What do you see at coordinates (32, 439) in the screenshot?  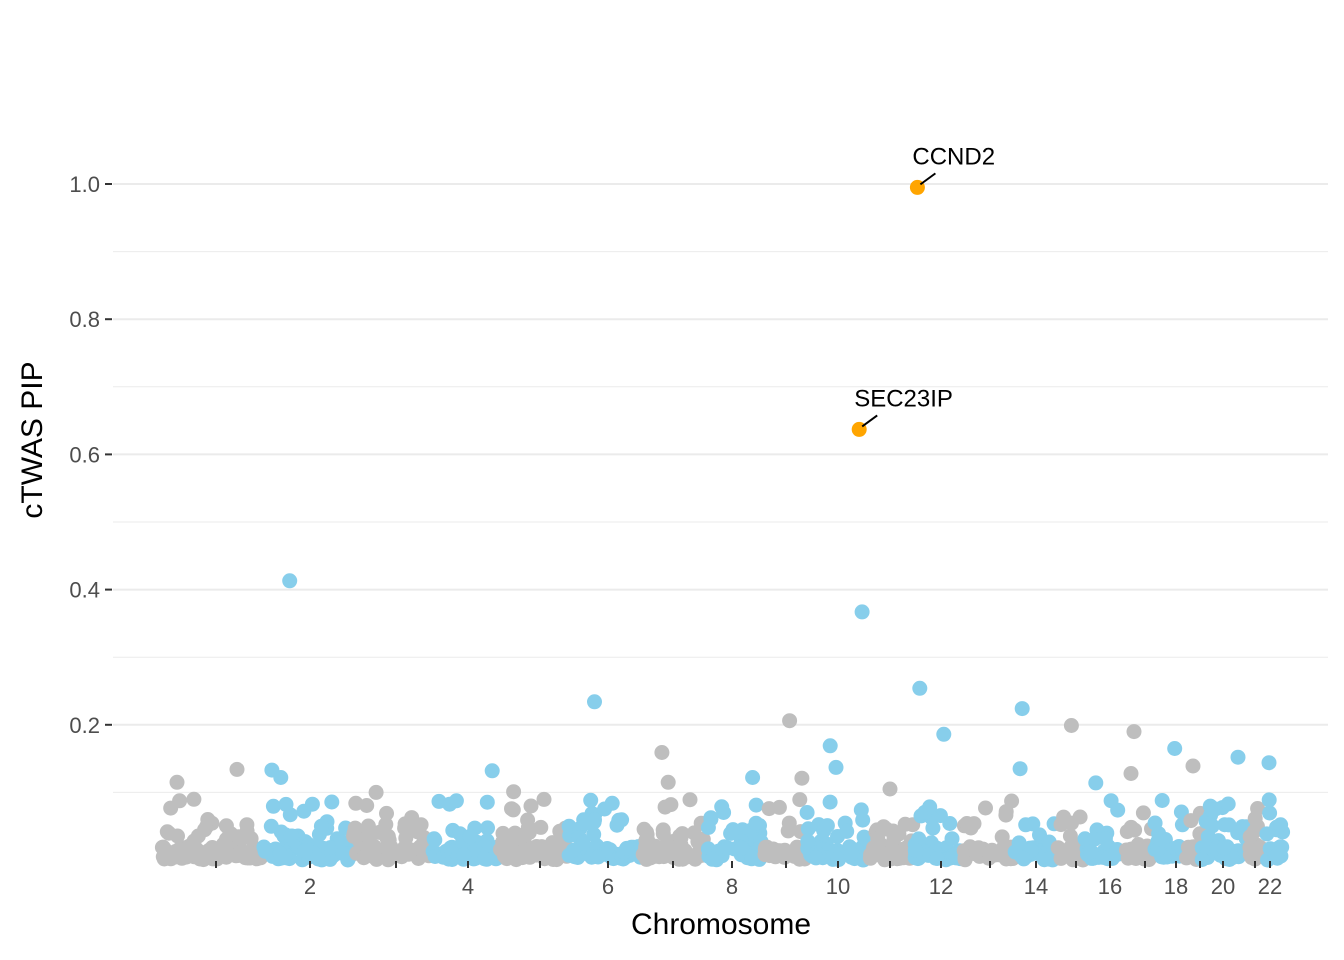 I see `y-axis-title: cTWAS PIP` at bounding box center [32, 439].